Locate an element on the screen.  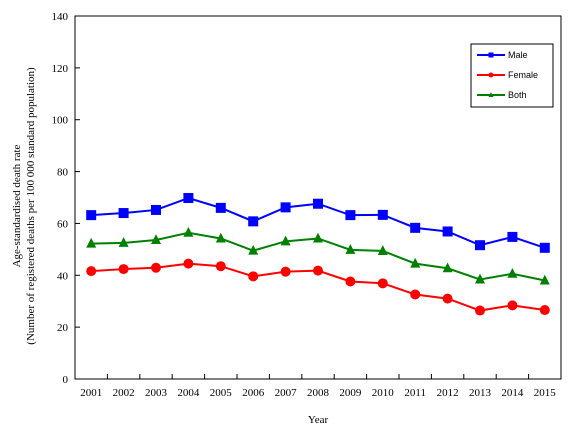
x-tick-label: 2014 is located at coordinates (512, 393).